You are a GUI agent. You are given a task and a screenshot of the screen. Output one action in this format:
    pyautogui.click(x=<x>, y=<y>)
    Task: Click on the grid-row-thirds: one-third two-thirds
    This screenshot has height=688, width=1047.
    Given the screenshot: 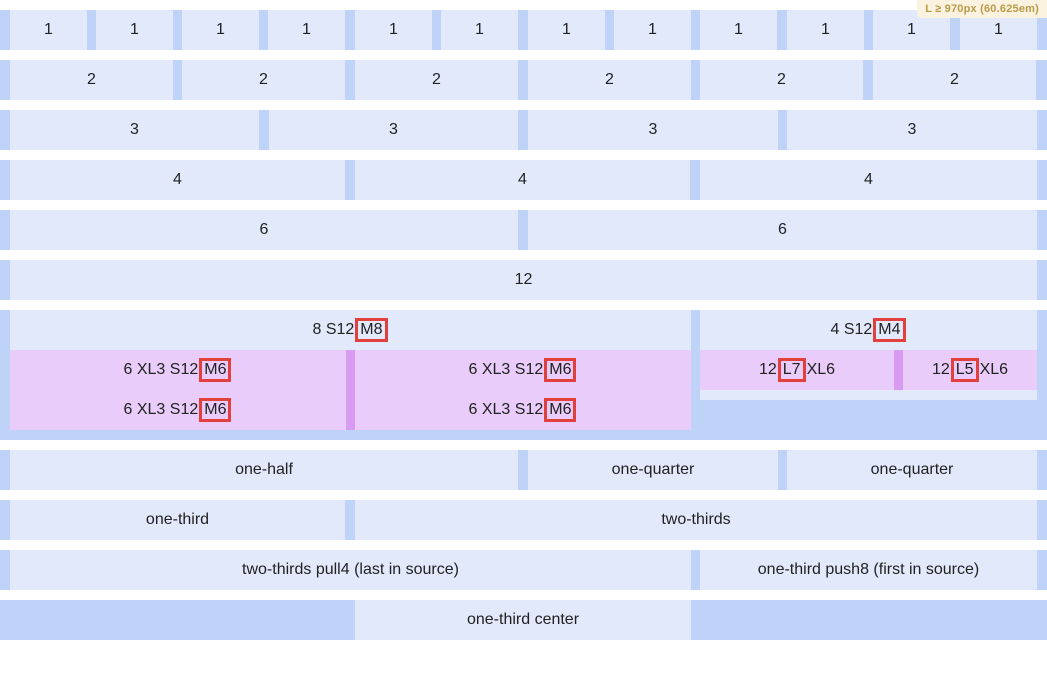 What is the action you would take?
    pyautogui.click(x=523, y=520)
    